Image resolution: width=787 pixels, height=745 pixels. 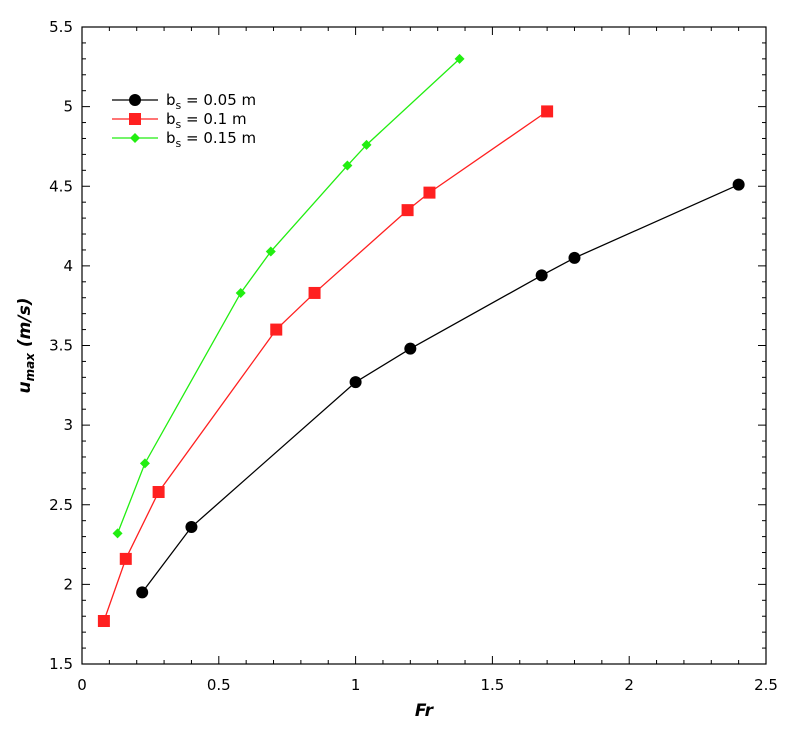 I want to click on y-tick-label: 3.5, so click(x=61, y=346).